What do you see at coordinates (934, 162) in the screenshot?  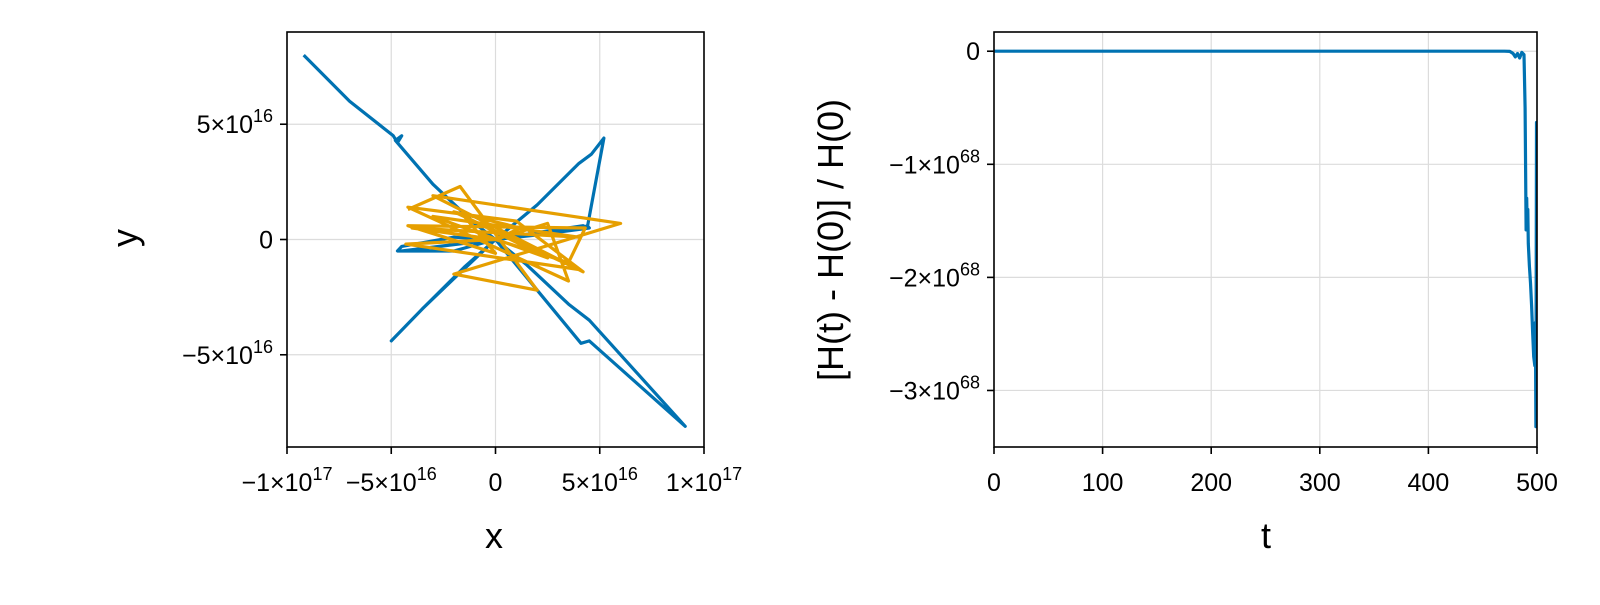 I see `y-tick-label: −1×1068` at bounding box center [934, 162].